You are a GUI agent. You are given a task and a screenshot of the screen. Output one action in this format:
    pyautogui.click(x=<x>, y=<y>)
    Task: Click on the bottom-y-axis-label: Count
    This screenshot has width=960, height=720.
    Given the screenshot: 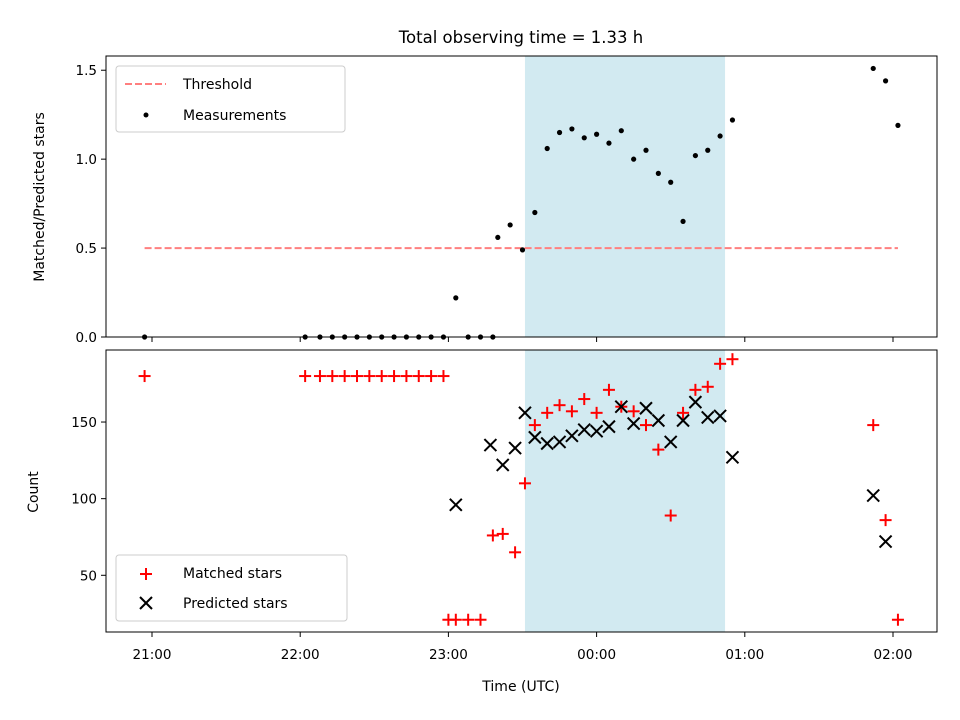 What is the action you would take?
    pyautogui.click(x=34, y=492)
    